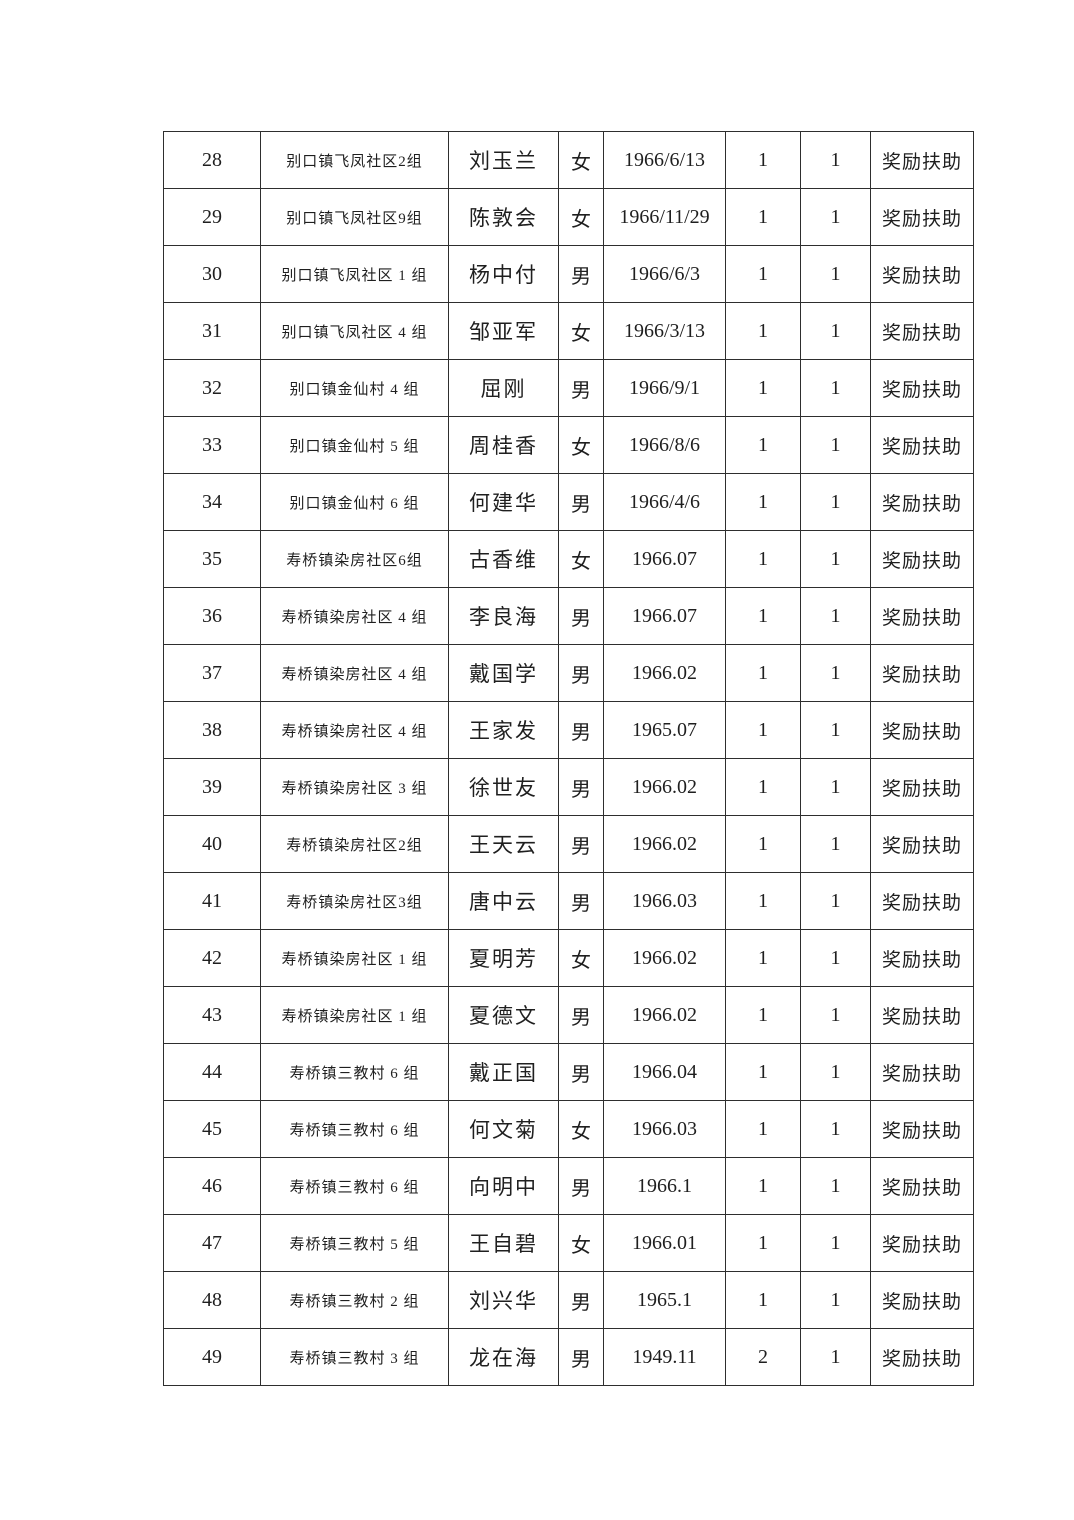 Image resolution: width=1074 pixels, height=1520 pixels. I want to click on cell-name: 邹亚军, so click(503, 331).